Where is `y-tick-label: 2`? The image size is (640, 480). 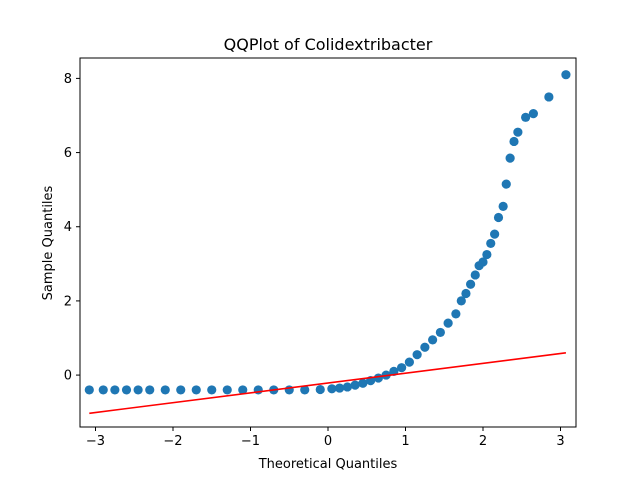
y-tick-label: 2 is located at coordinates (68, 301).